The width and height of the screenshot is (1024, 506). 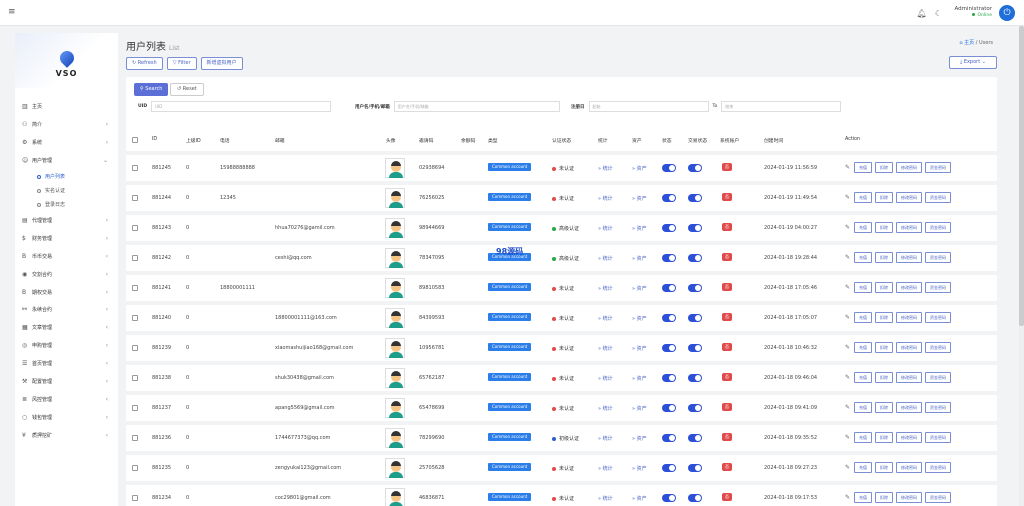 What do you see at coordinates (698, 141) in the screenshot?
I see `column-header: 交易状态` at bounding box center [698, 141].